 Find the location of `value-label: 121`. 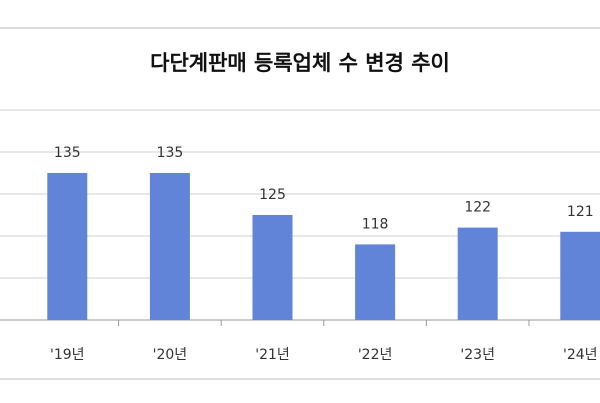

value-label: 121 is located at coordinates (580, 212).